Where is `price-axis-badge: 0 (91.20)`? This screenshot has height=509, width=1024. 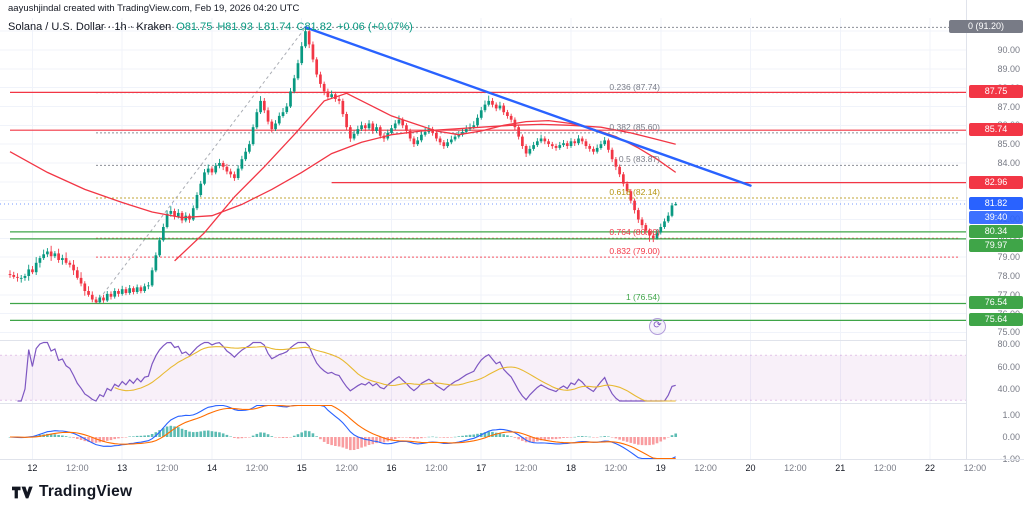
price-axis-badge: 0 (91.20) is located at coordinates (986, 27).